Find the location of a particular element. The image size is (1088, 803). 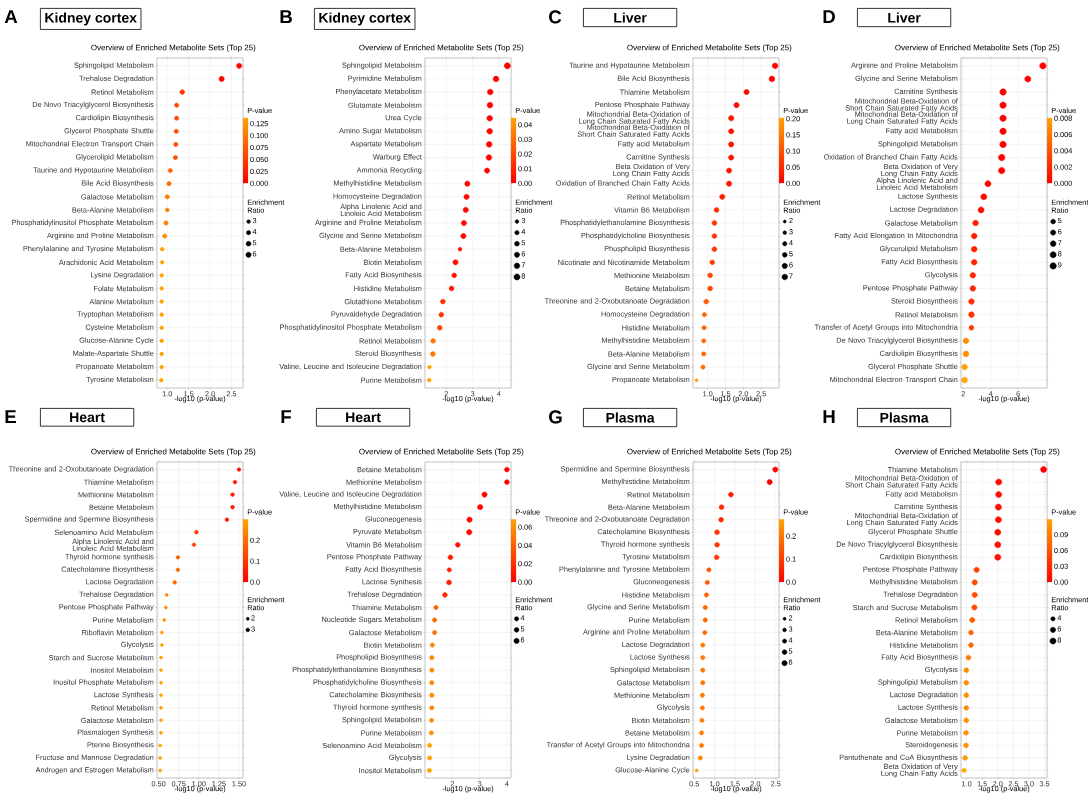

text: B is located at coordinates (286, 17).